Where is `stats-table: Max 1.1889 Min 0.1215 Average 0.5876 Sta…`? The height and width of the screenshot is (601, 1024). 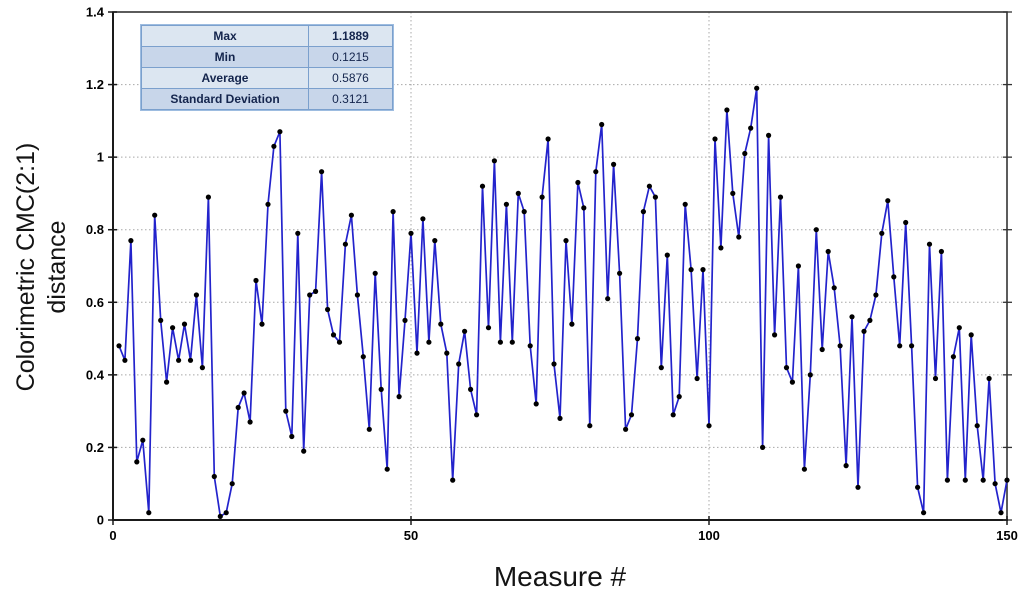
stats-table: Max 1.1889 Min 0.1215 Average 0.5876 Sta… is located at coordinates (267, 67).